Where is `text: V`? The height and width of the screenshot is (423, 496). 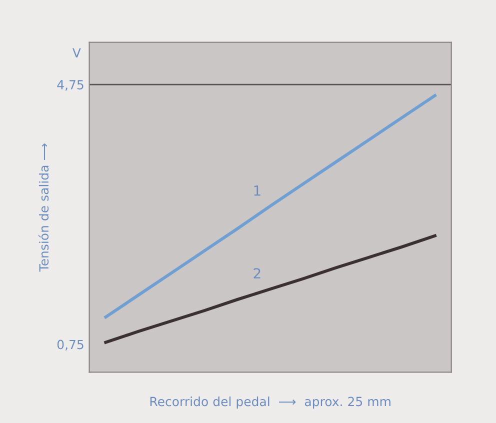 text: V is located at coordinates (76, 53).